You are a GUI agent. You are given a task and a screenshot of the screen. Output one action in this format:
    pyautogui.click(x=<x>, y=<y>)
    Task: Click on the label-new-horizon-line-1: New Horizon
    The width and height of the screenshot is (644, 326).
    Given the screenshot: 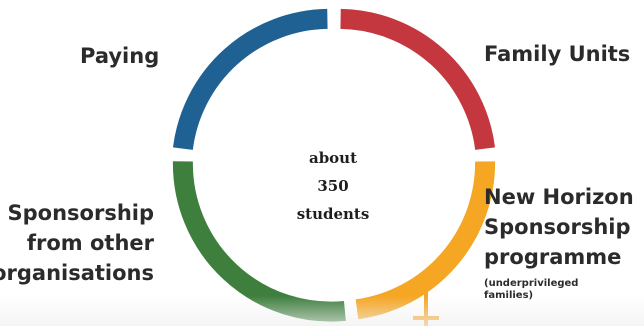 What is the action you would take?
    pyautogui.click(x=559, y=197)
    